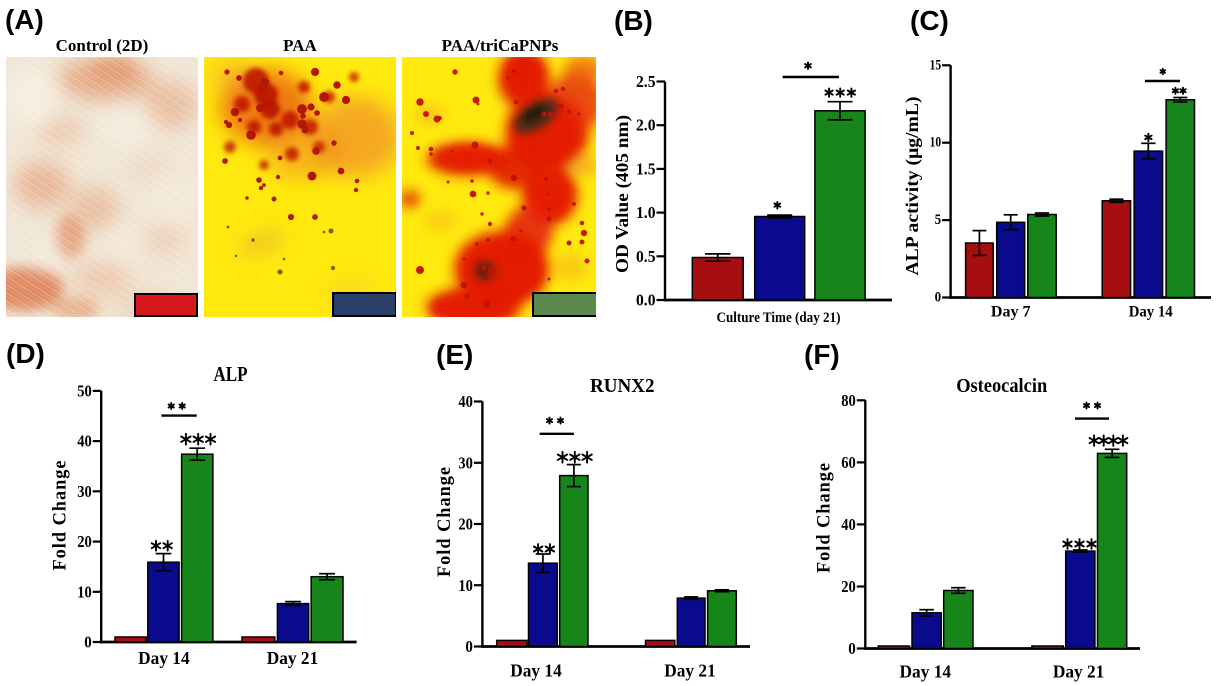 The image size is (1219, 686). What do you see at coordinates (646, 300) in the screenshot?
I see `svg-text: 0.0` at bounding box center [646, 300].